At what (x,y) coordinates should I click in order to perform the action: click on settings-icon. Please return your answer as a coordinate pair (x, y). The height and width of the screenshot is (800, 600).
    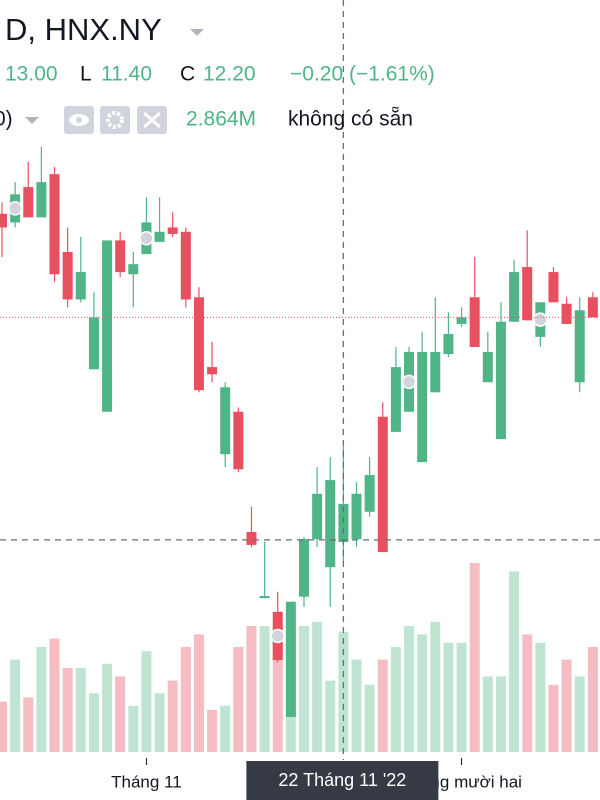
    Looking at the image, I should click on (115, 120).